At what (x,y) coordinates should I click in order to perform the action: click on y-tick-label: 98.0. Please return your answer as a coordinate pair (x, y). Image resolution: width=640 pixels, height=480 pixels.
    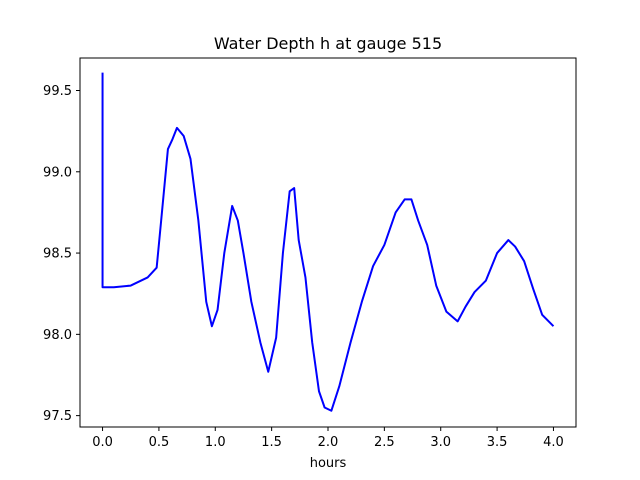
    Looking at the image, I should click on (57, 335).